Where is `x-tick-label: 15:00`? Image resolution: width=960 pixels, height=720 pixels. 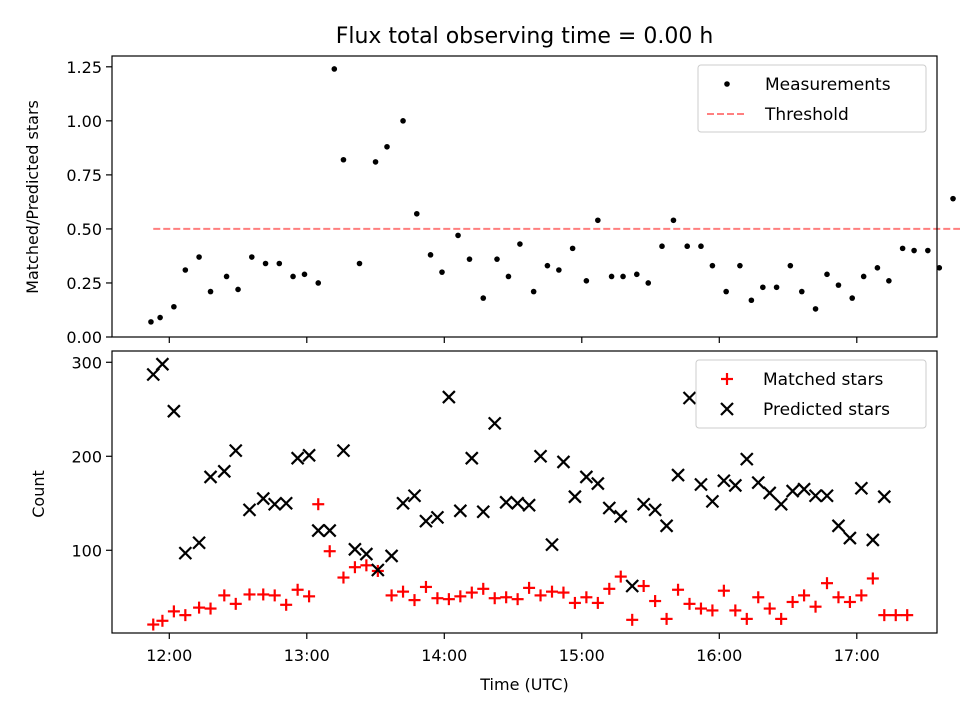
x-tick-label: 15:00 is located at coordinates (582, 655).